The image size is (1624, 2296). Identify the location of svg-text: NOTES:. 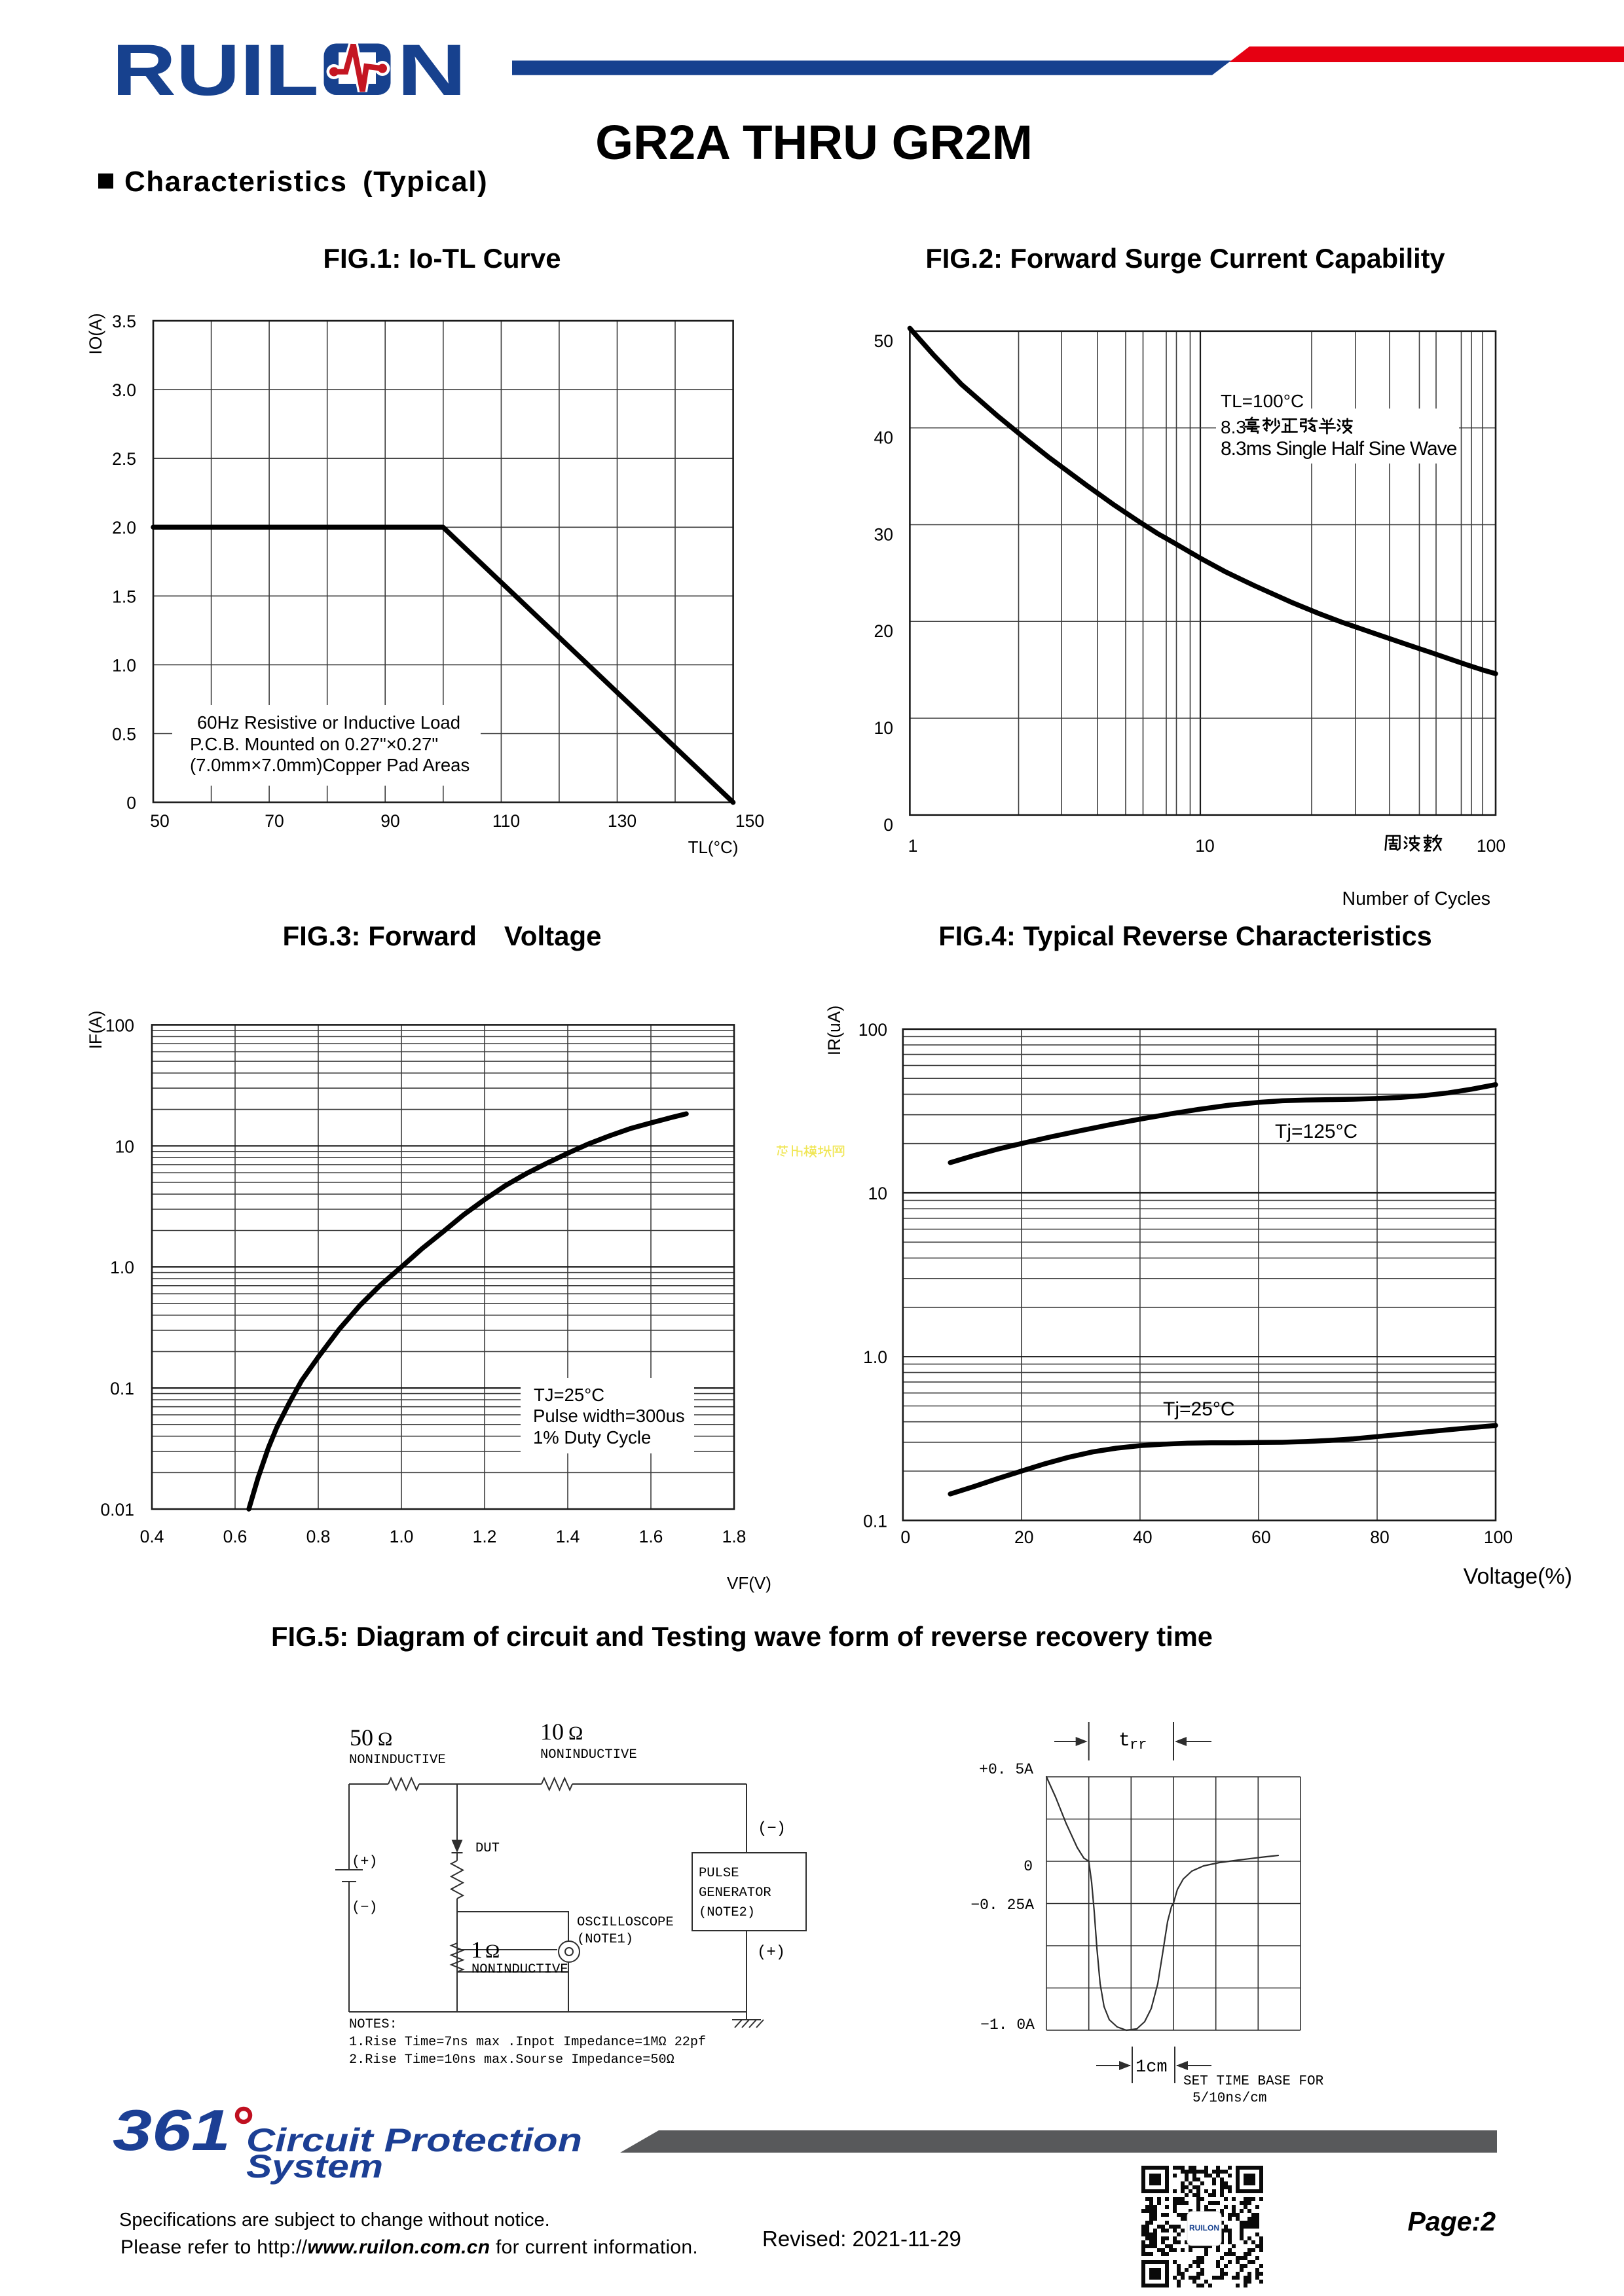
(373, 2024).